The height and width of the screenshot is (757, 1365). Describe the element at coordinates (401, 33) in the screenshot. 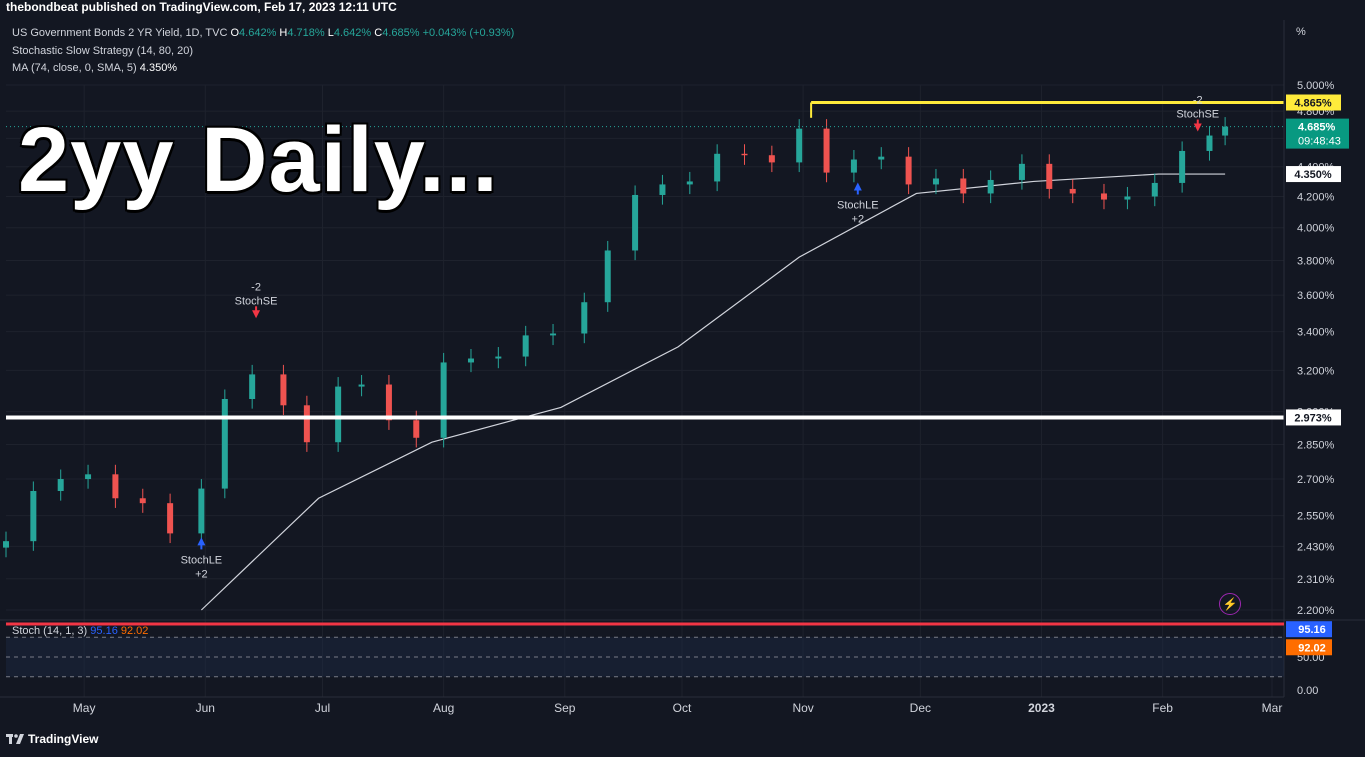

I see `ohlc-close: 4.685%` at that location.